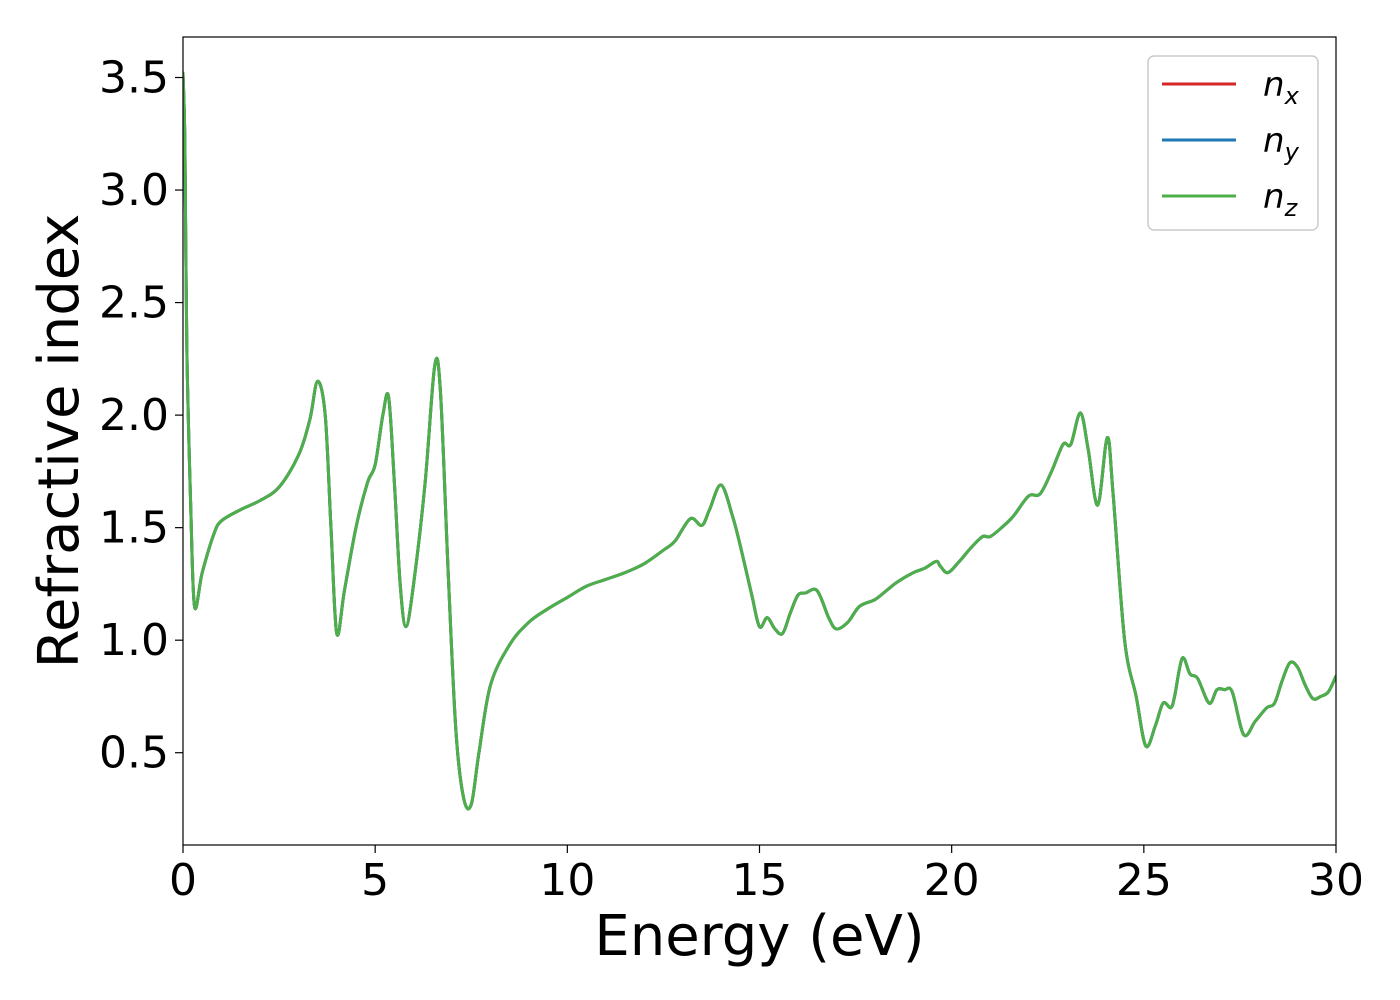 The image size is (1400, 1000). I want to click on y-tick-label: 1.5, so click(134, 528).